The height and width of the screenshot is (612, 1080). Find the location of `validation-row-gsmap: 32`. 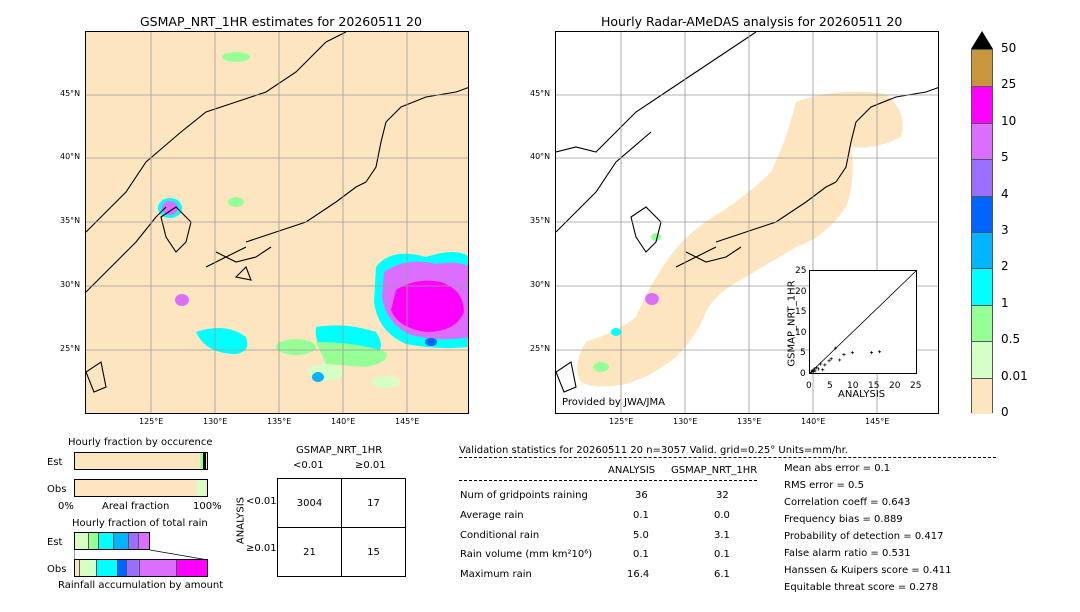

validation-row-gsmap: 32 is located at coordinates (722, 495).